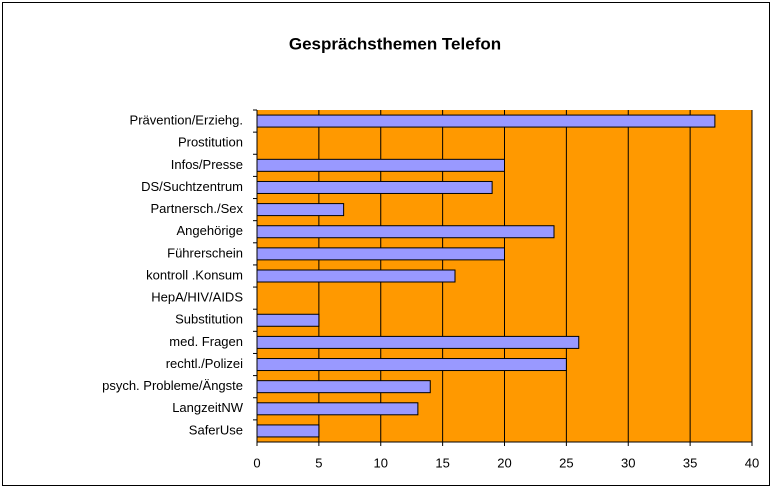  What do you see at coordinates (318, 462) in the screenshot?
I see `x-tick-label: 5` at bounding box center [318, 462].